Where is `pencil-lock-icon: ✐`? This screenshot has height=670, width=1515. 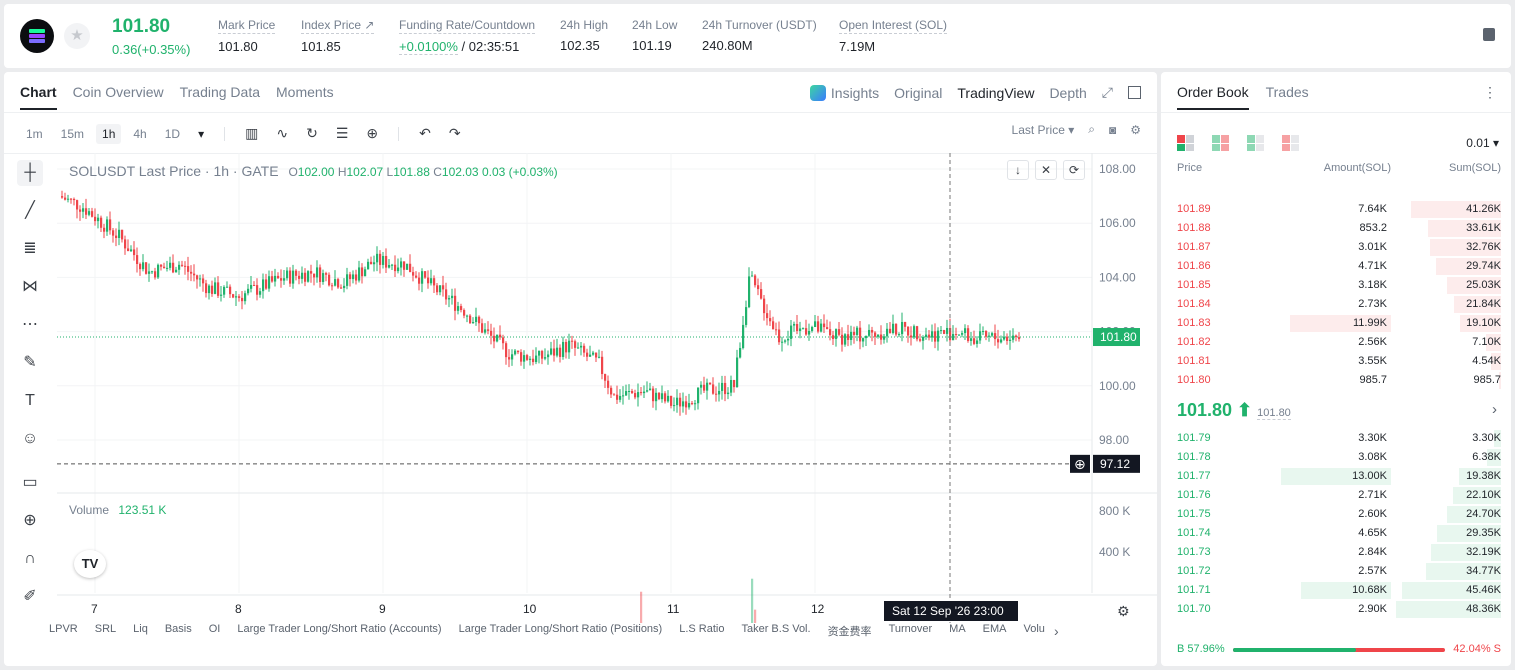 pencil-lock-icon: ✐ is located at coordinates (30, 596).